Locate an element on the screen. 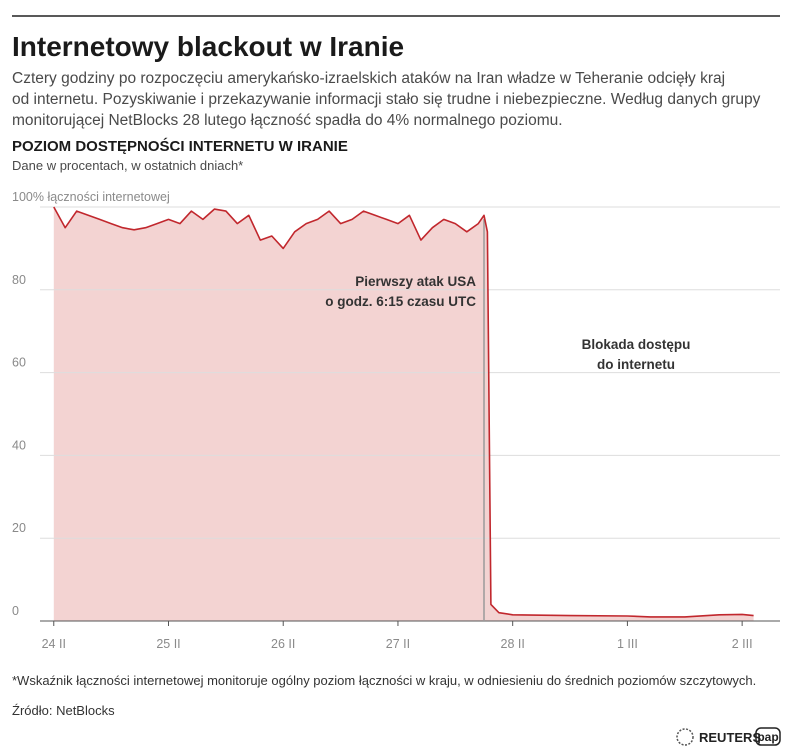  reuters-logo: REUTERS is located at coordinates (730, 737).